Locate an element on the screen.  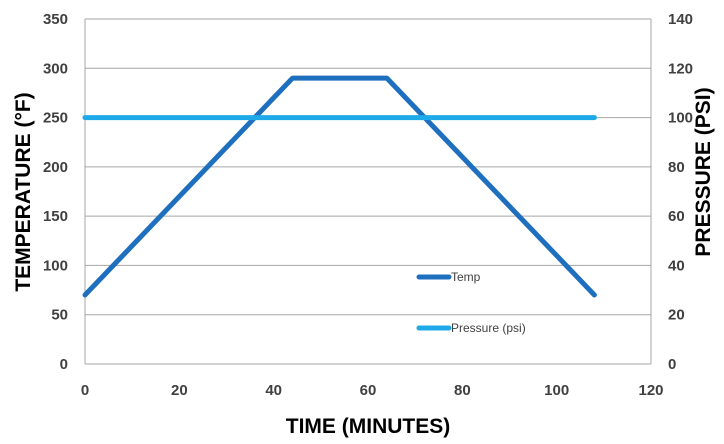
y-left-tick-label: 50 is located at coordinates (59, 315).